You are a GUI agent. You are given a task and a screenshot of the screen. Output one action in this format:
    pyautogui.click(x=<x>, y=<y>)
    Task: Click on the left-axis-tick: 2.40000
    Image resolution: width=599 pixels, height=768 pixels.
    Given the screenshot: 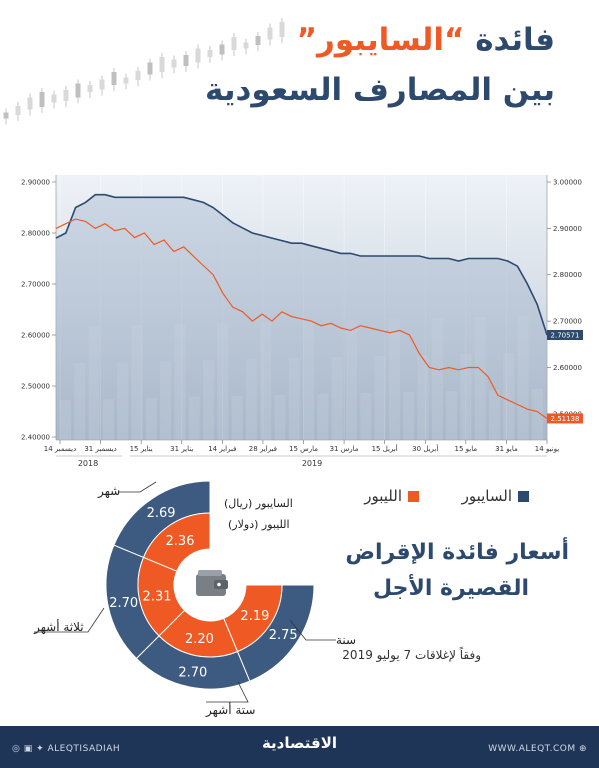 What is the action you would take?
    pyautogui.click(x=35, y=438)
    